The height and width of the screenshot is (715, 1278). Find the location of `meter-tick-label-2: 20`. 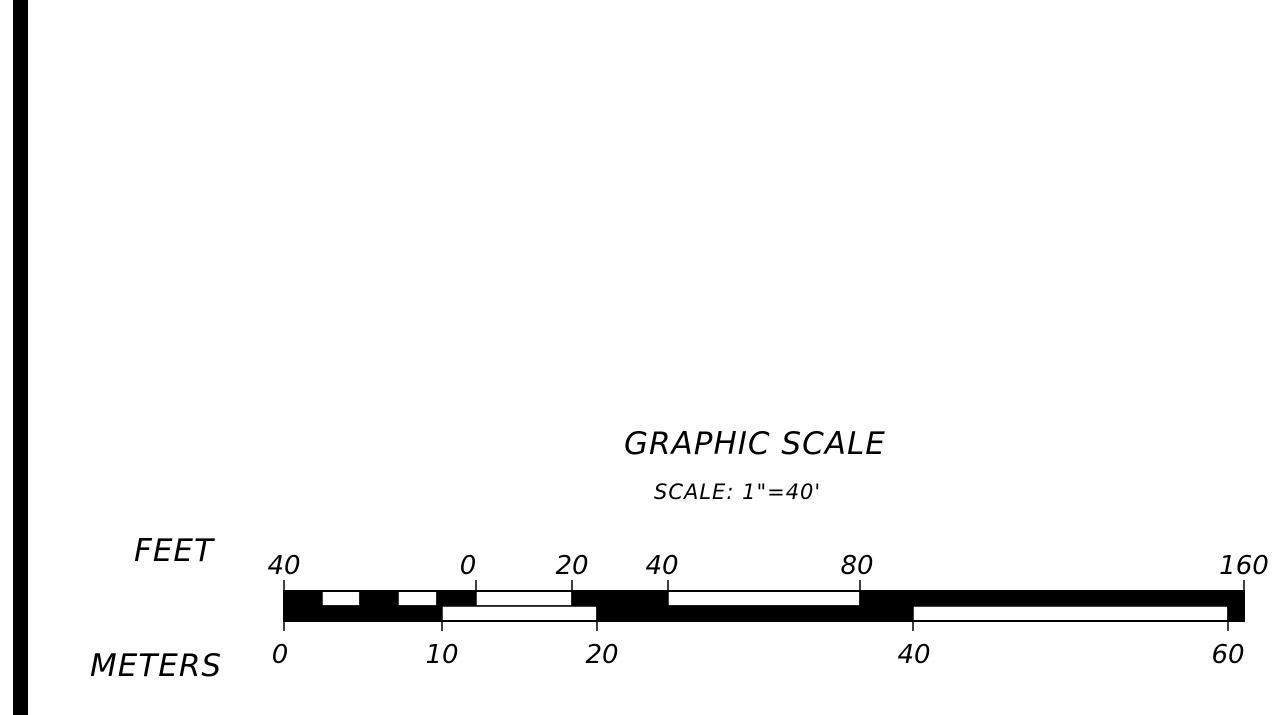

meter-tick-label-2: 20 is located at coordinates (601, 655).